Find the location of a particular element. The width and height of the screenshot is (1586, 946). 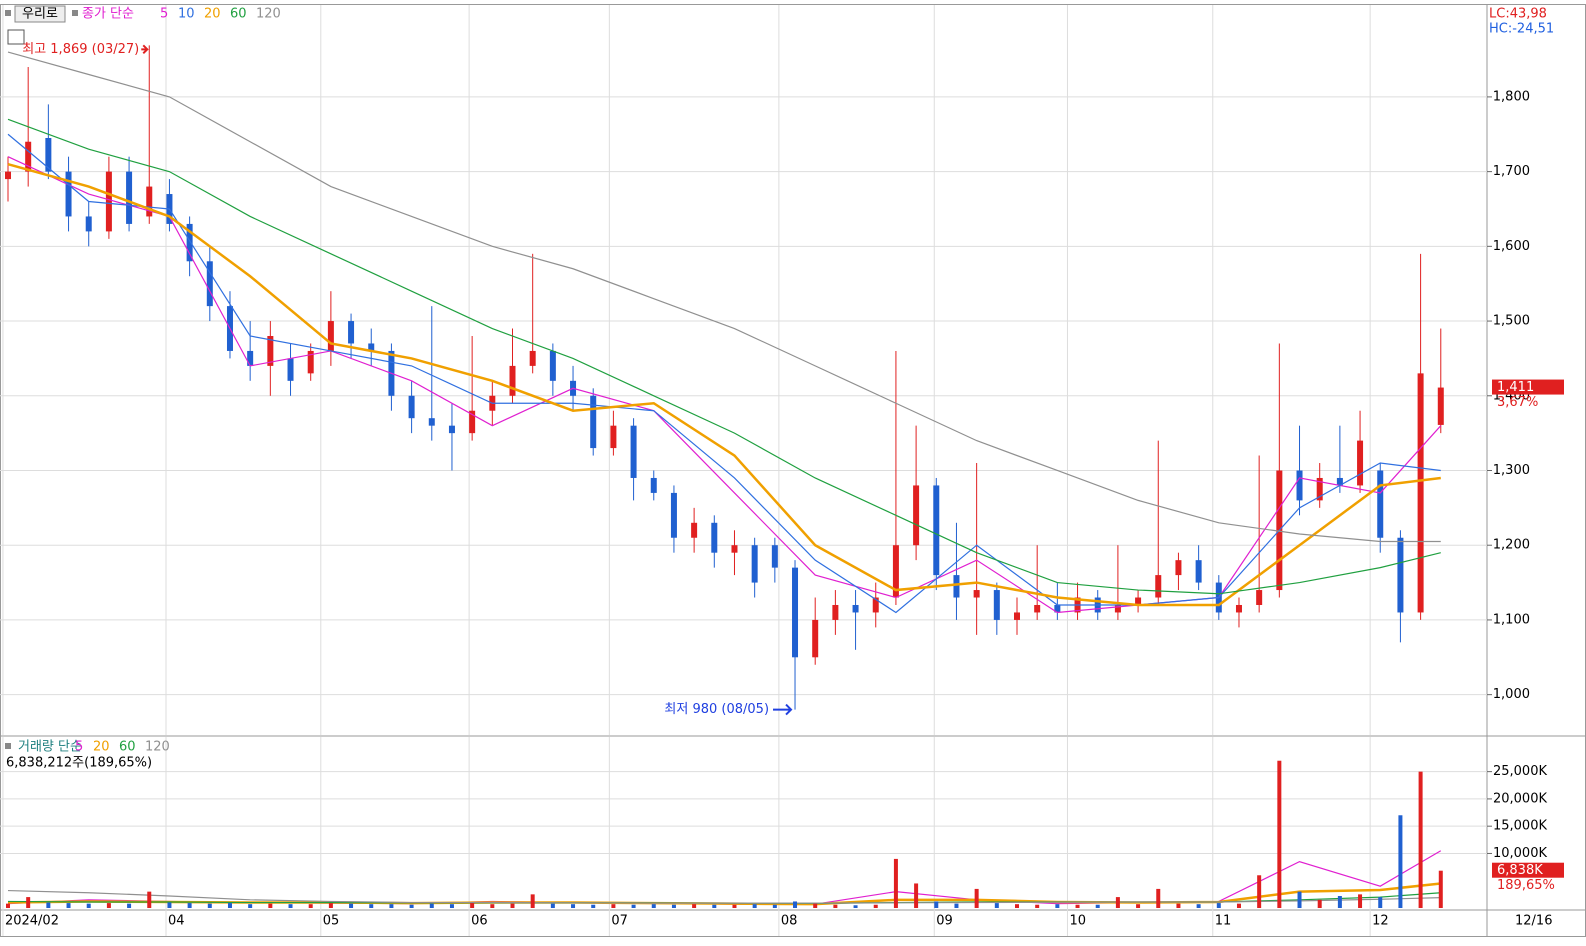

legend-entry: 5 is located at coordinates (79, 747).